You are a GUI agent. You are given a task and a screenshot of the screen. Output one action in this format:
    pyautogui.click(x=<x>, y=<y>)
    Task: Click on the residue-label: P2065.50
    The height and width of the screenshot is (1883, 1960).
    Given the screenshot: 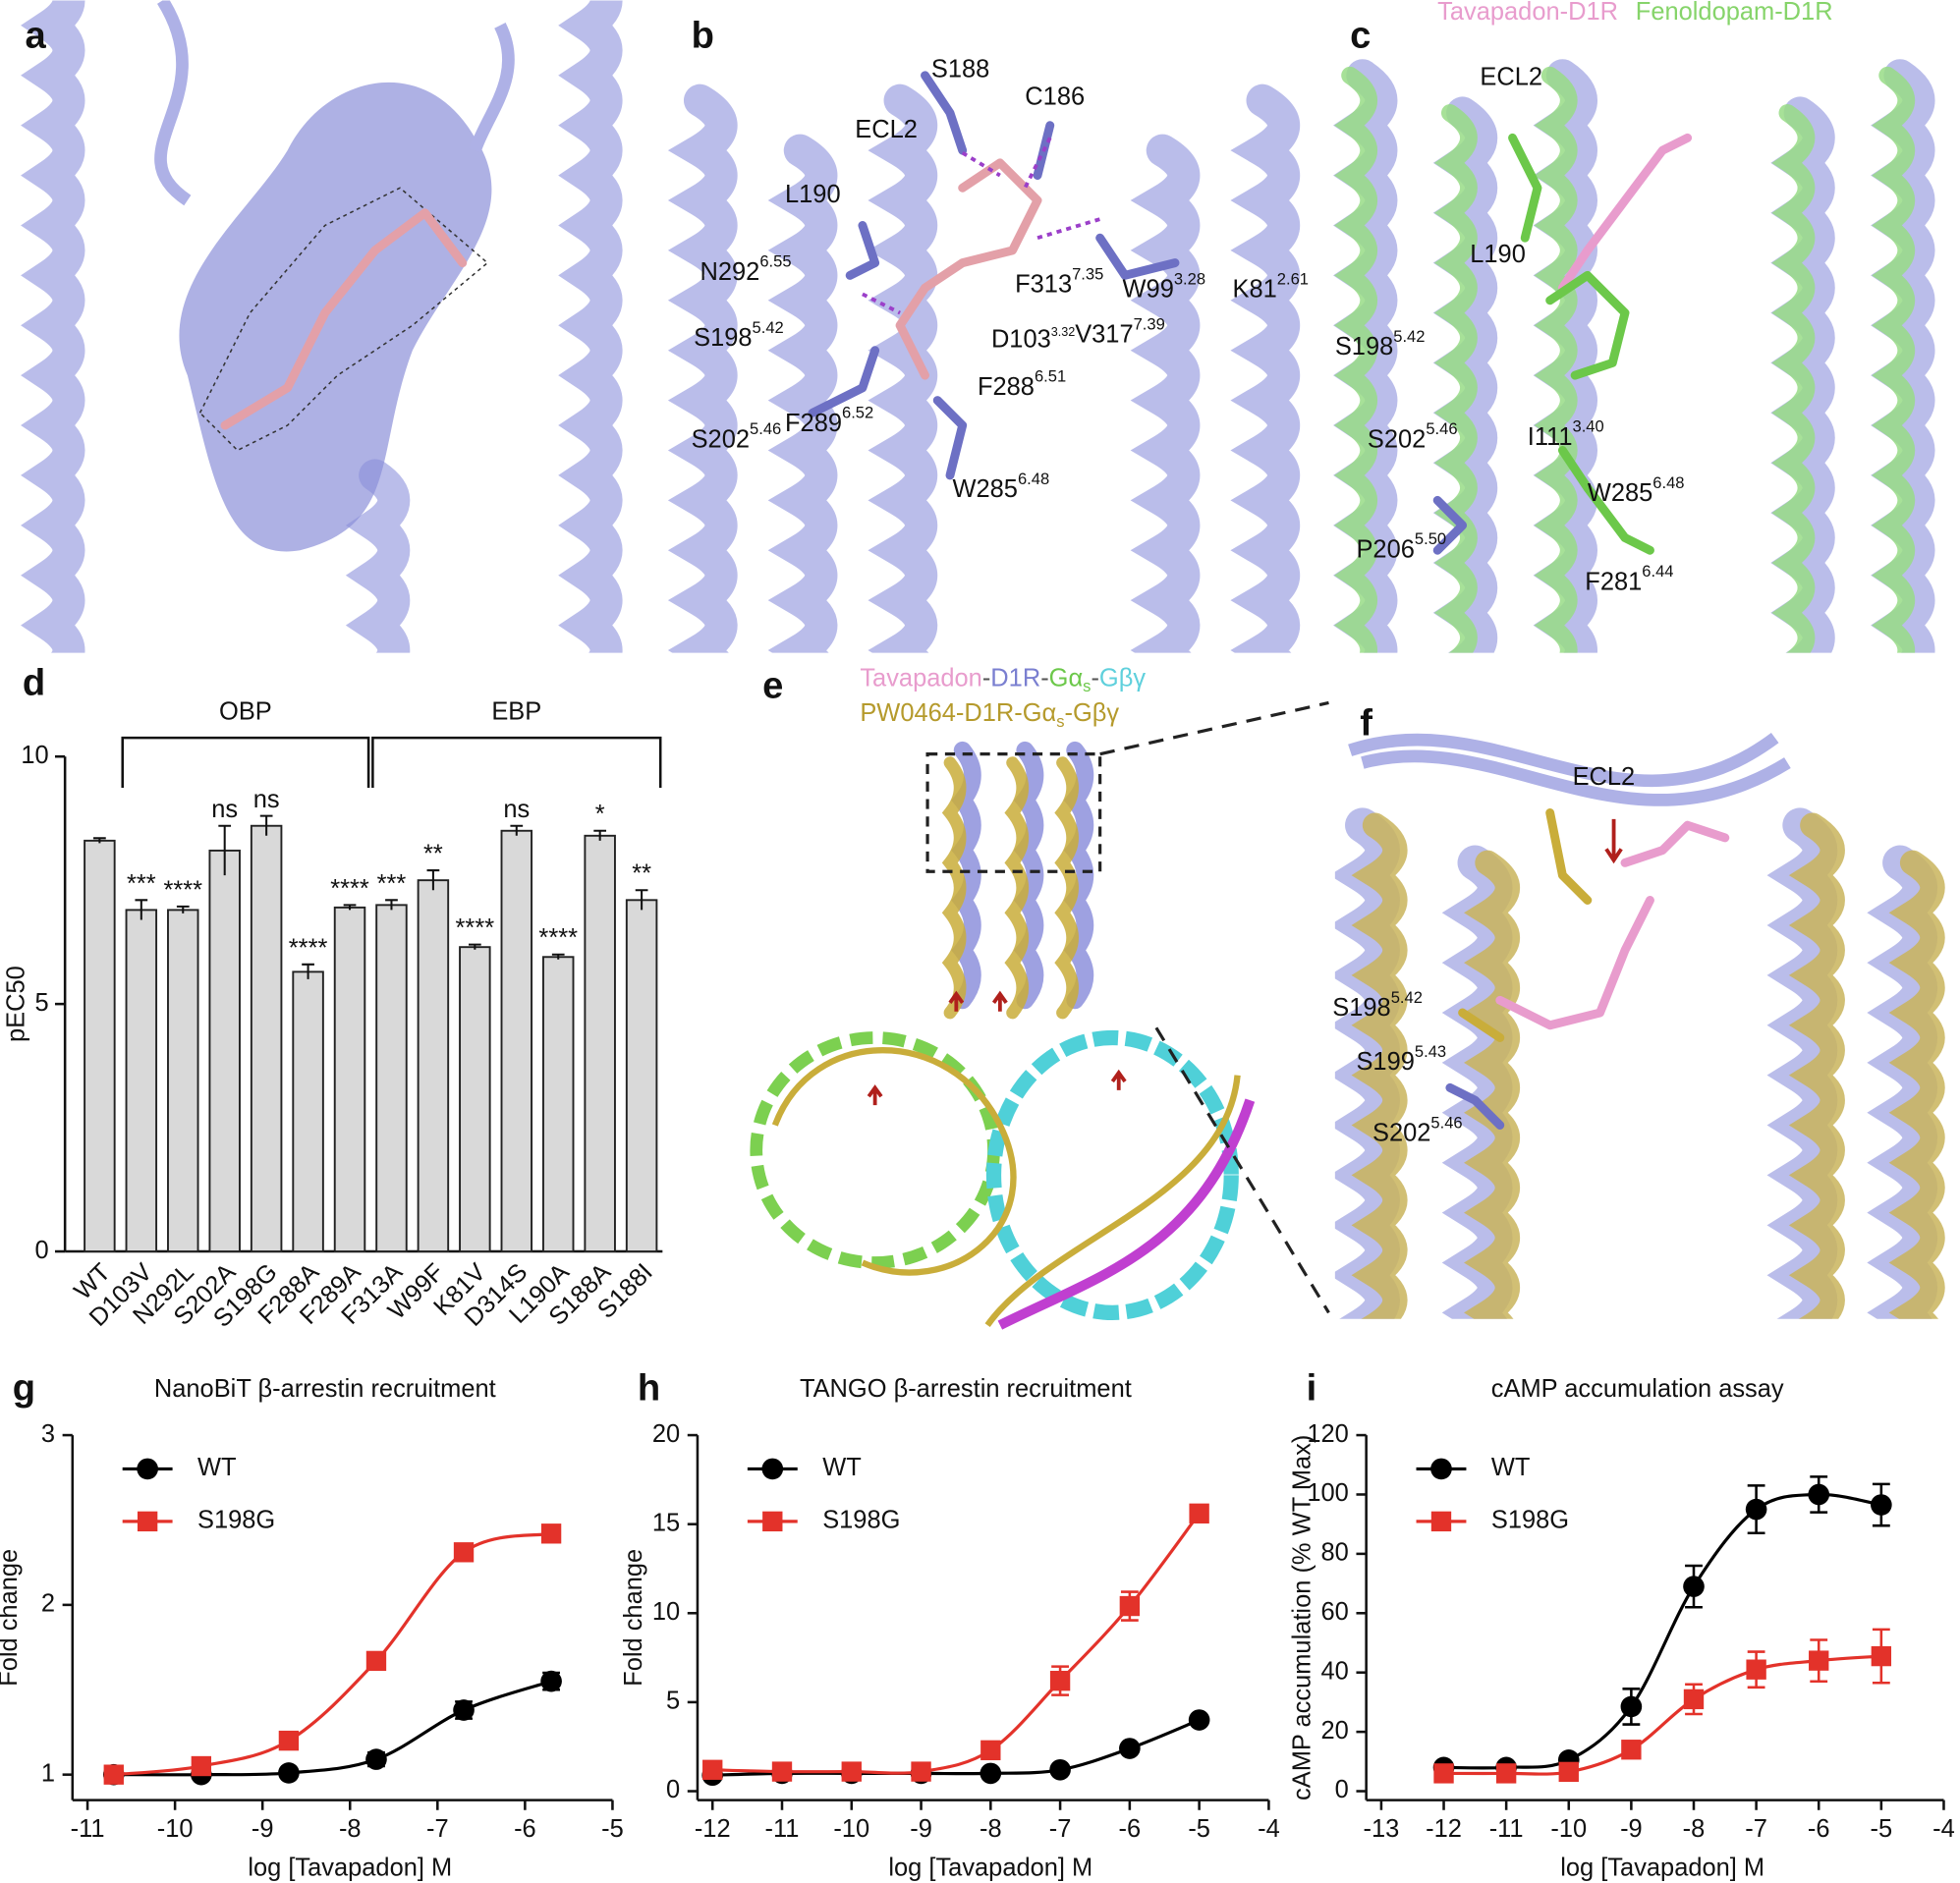 What is the action you would take?
    pyautogui.click(x=1401, y=545)
    